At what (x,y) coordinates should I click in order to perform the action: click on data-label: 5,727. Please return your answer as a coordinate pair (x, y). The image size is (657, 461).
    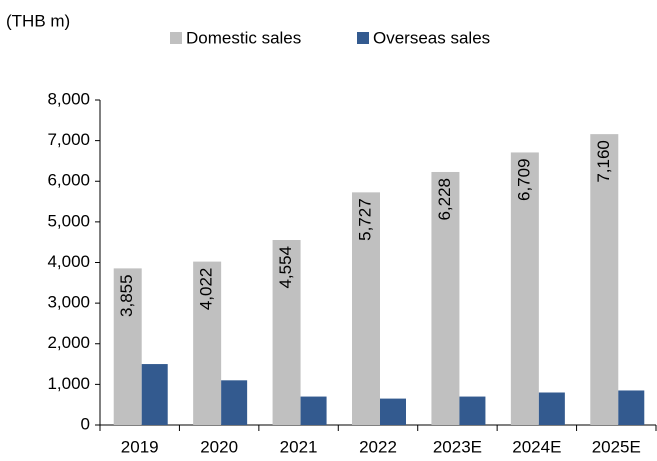
    Looking at the image, I should click on (364, 219).